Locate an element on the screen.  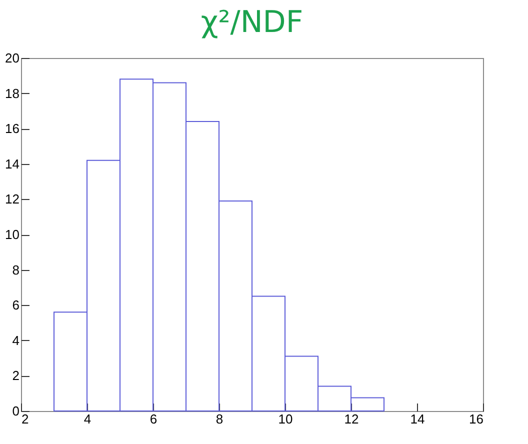
y-tick-label: 2 is located at coordinates (16, 376).